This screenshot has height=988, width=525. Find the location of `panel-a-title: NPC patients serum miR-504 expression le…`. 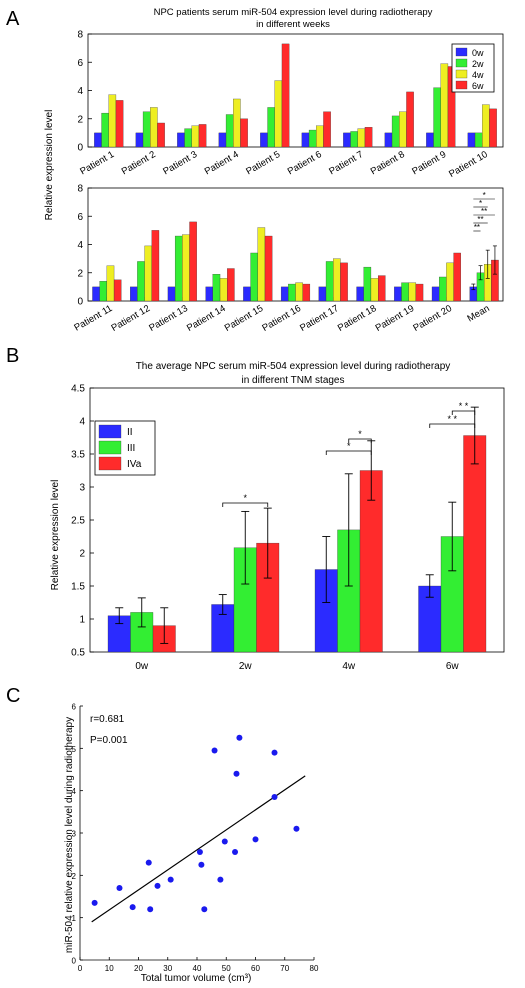

panel-a-title: NPC patients serum miR-504 expression le… is located at coordinates (293, 12).